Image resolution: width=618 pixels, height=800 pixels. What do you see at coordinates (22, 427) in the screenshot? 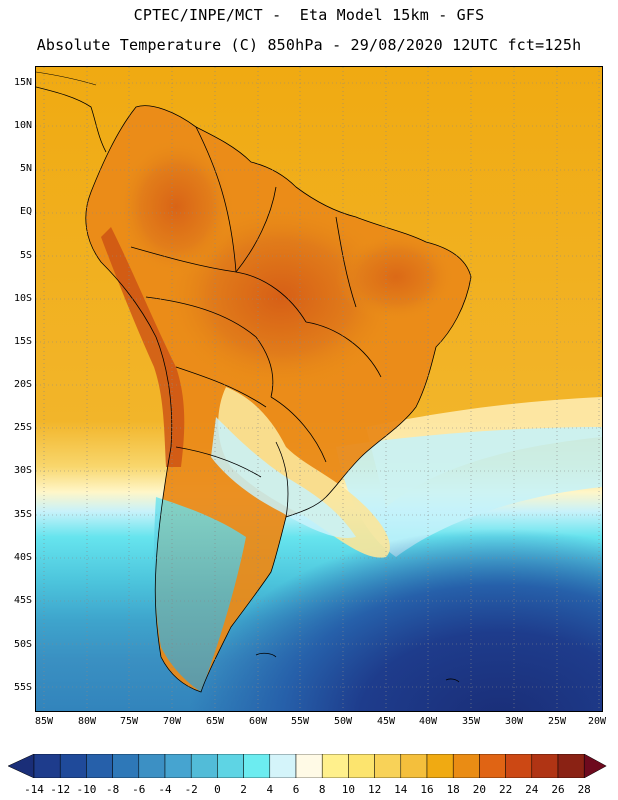
I see `lat-label-25s: 25S` at bounding box center [22, 427].